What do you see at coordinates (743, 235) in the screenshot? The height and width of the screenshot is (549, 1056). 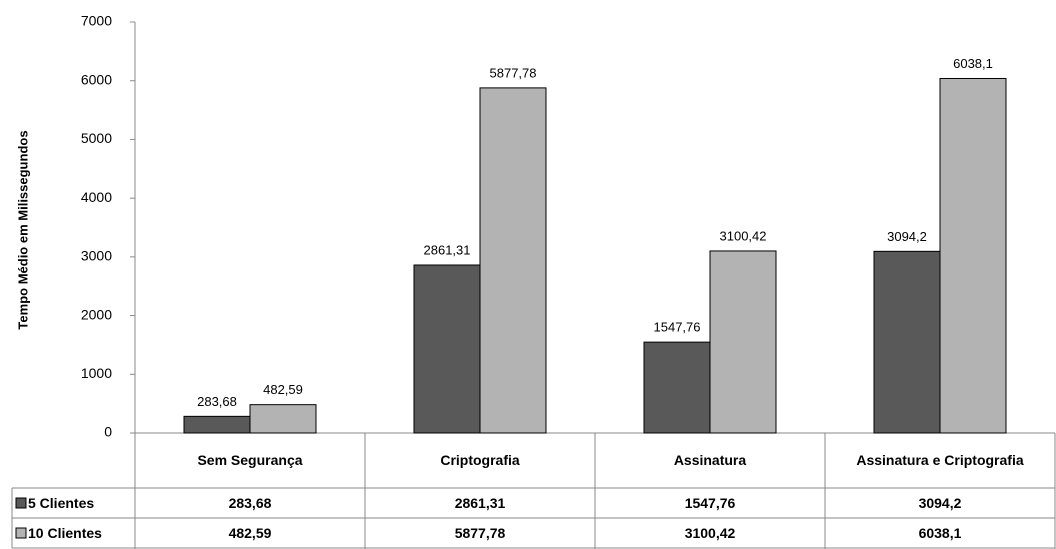 I see `value-label: 3100,42` at bounding box center [743, 235].